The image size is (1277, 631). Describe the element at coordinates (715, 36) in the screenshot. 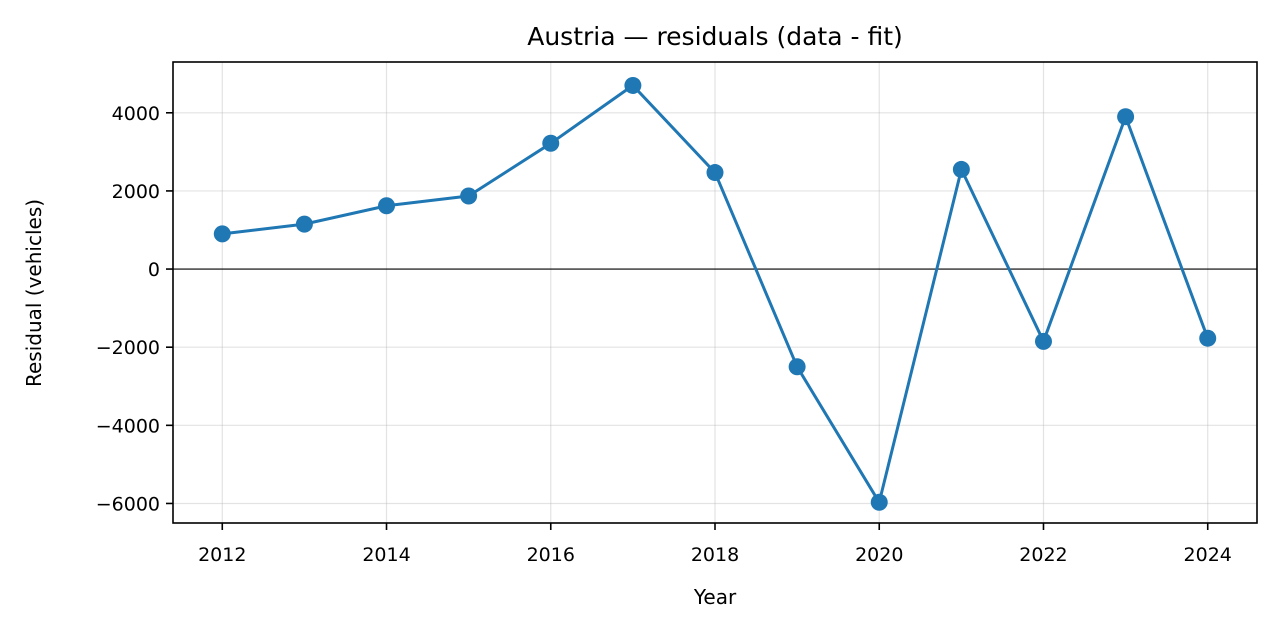

I see `chart-title: Austria — residuals (data - fit)` at that location.